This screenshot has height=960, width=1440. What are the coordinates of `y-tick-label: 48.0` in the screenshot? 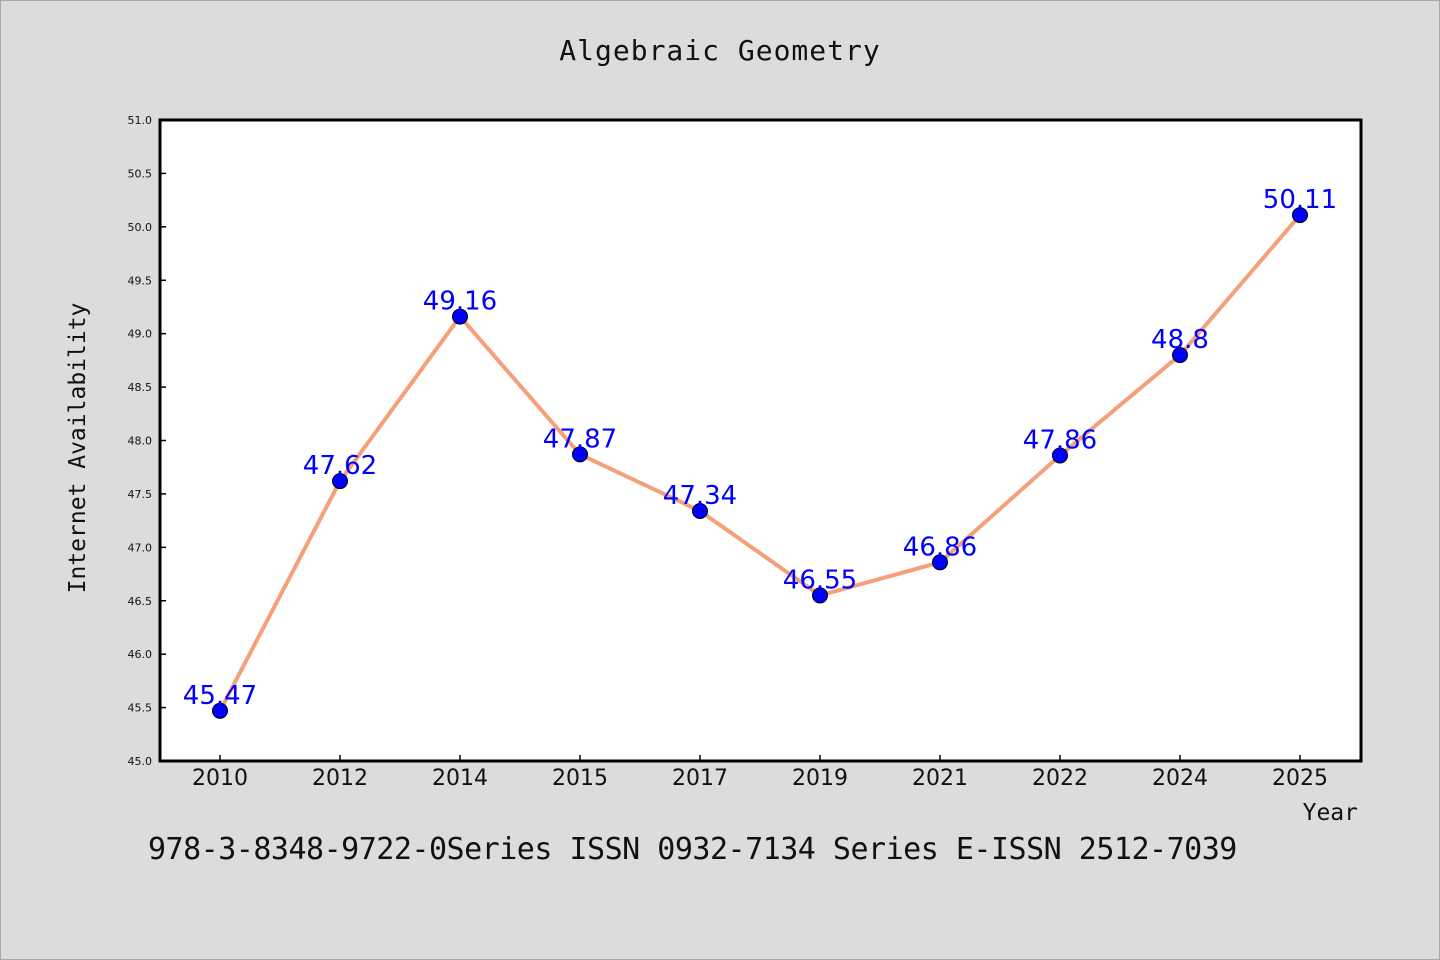 It's located at (140, 441).